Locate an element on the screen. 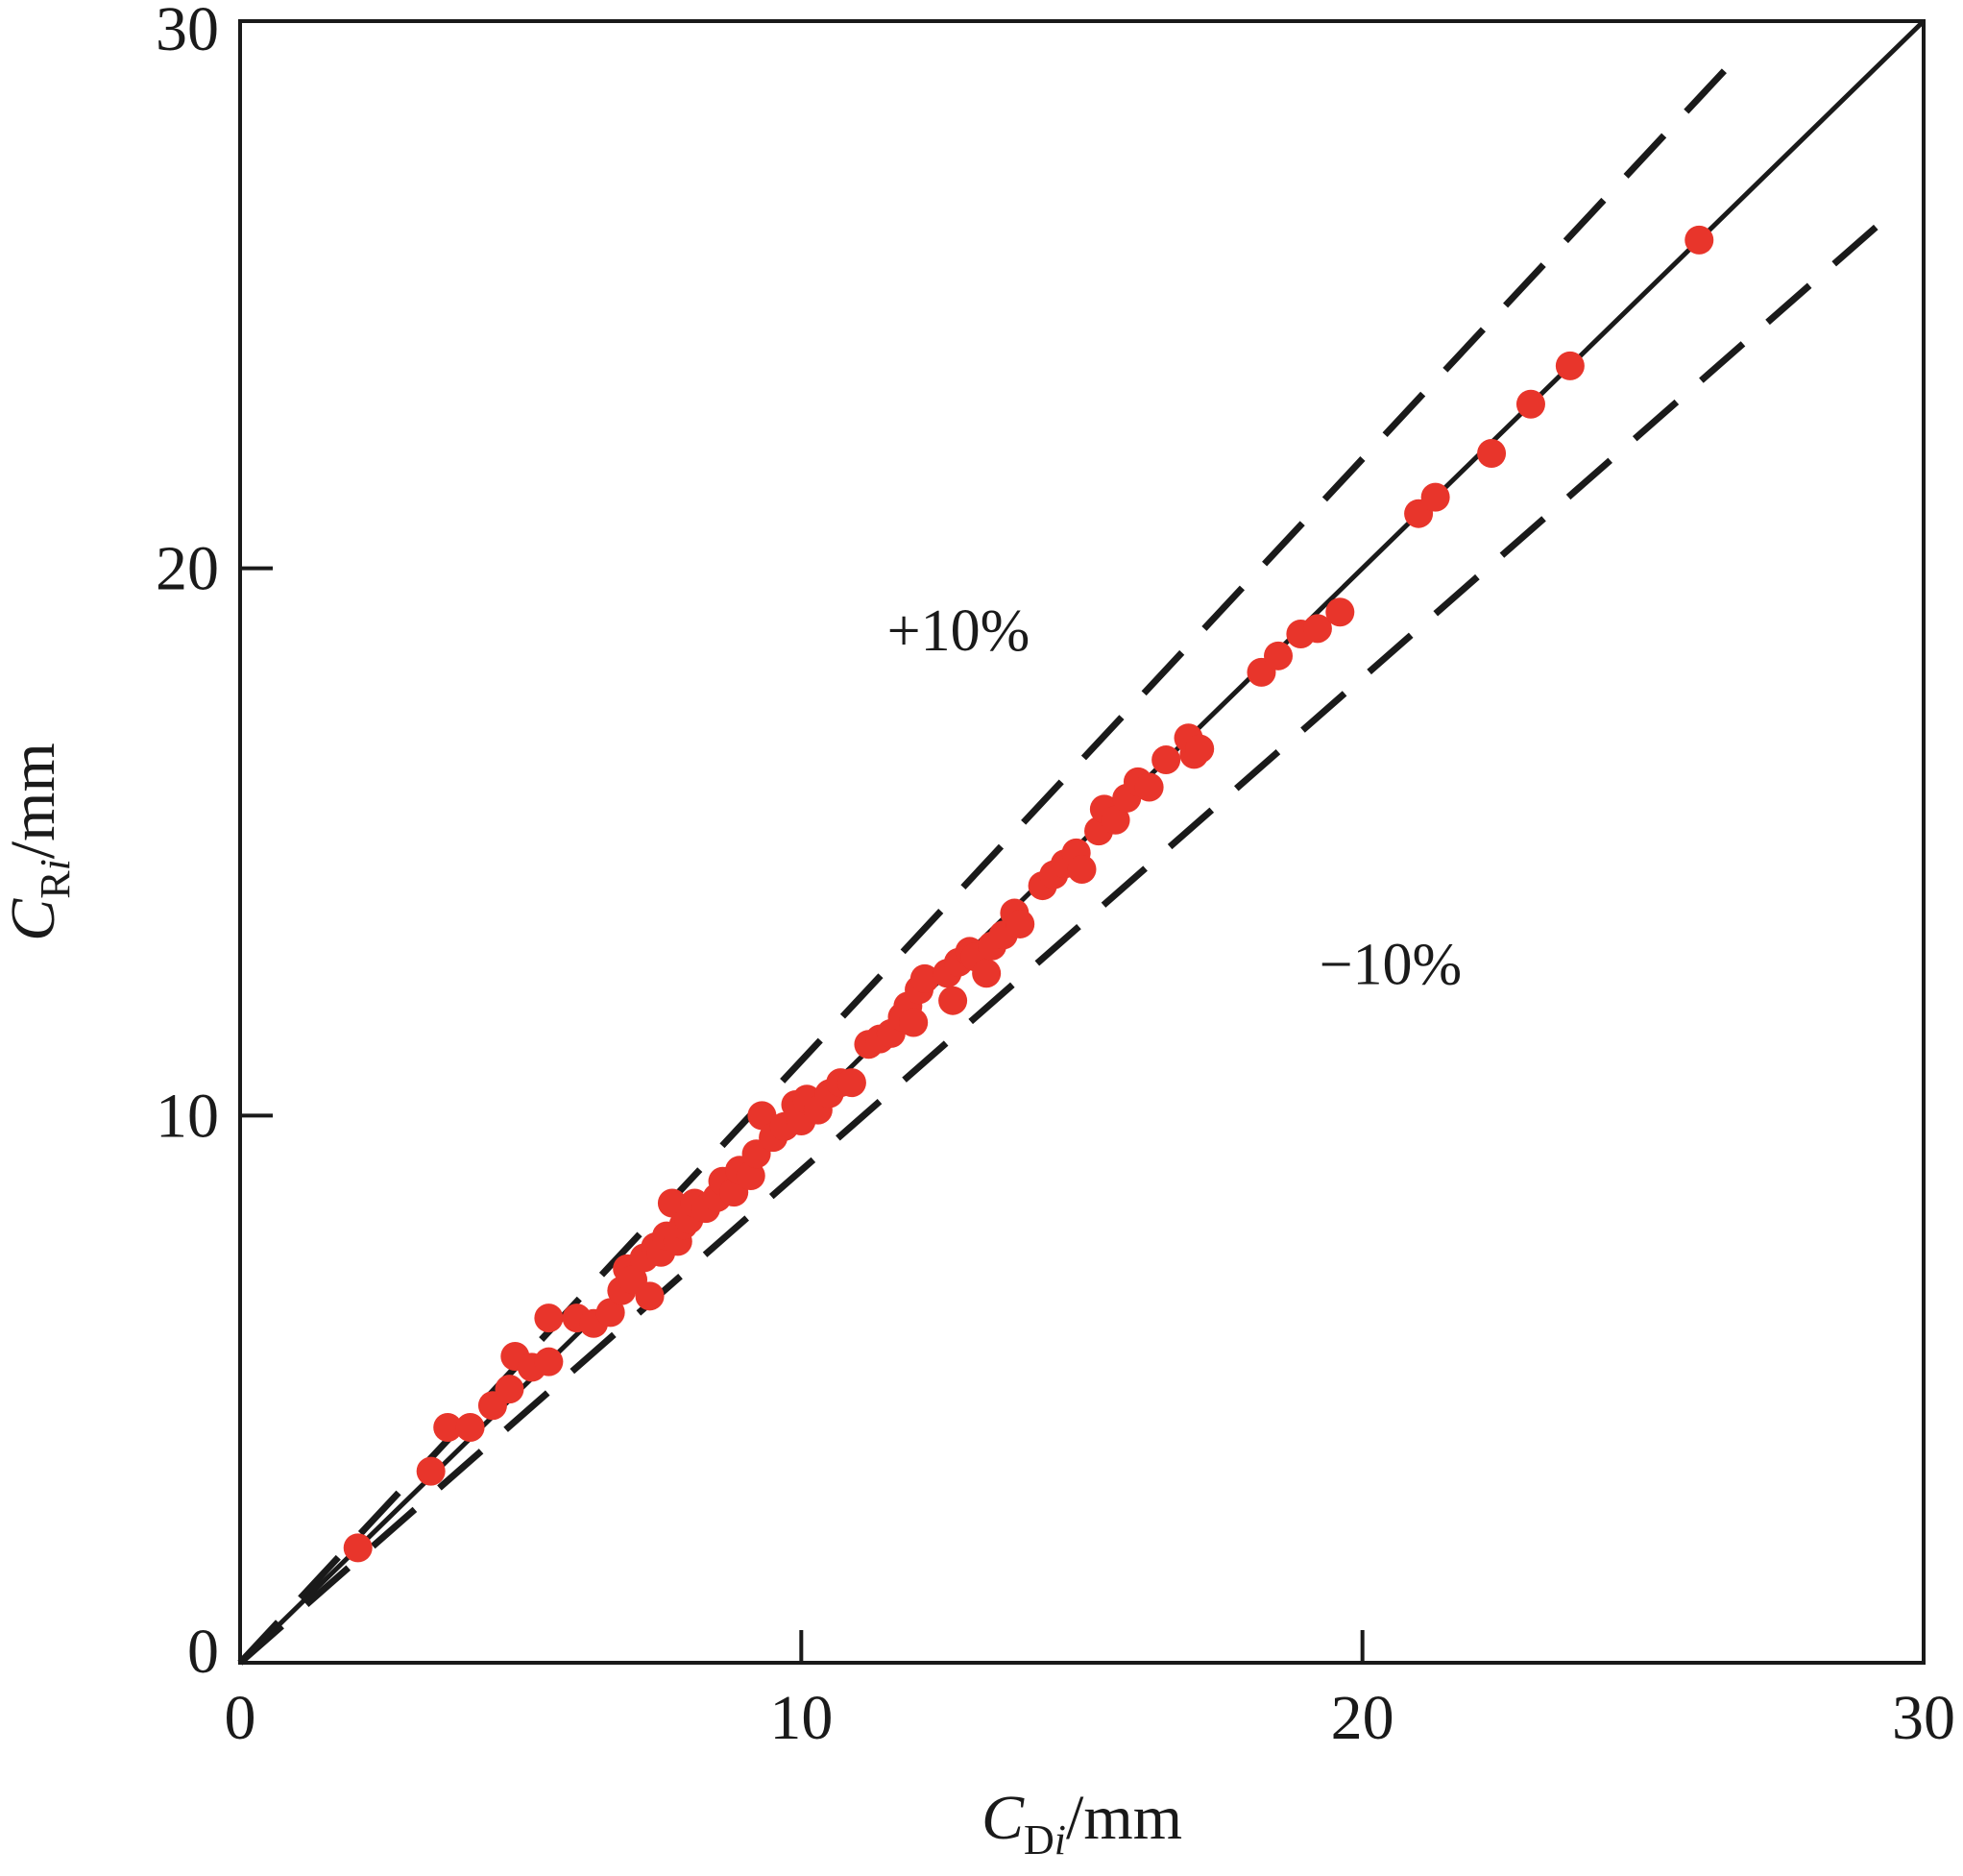 This screenshot has height=1876, width=1963. annotation-label: +10% is located at coordinates (958, 631).